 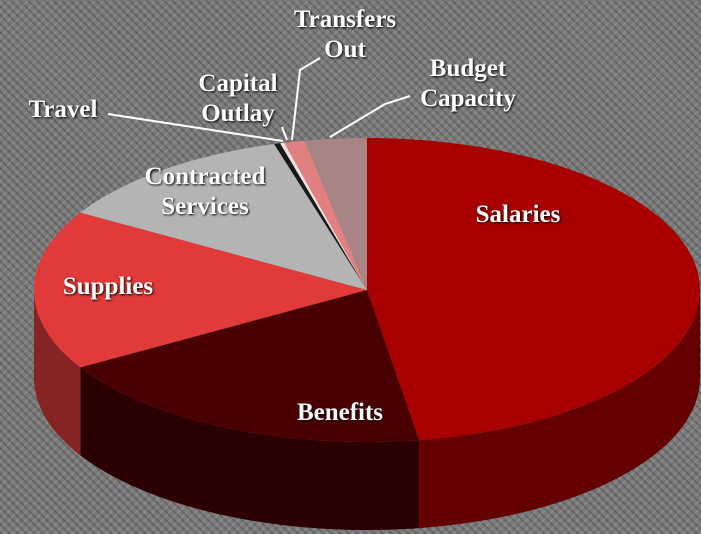 I want to click on slice-label: Contracted Services, so click(x=205, y=191).